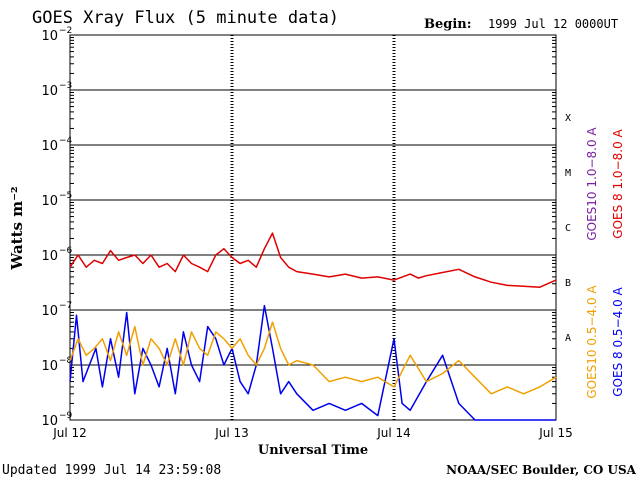 The height and width of the screenshot is (480, 640). What do you see at coordinates (568, 338) in the screenshot?
I see `flare-class-A: A` at bounding box center [568, 338].